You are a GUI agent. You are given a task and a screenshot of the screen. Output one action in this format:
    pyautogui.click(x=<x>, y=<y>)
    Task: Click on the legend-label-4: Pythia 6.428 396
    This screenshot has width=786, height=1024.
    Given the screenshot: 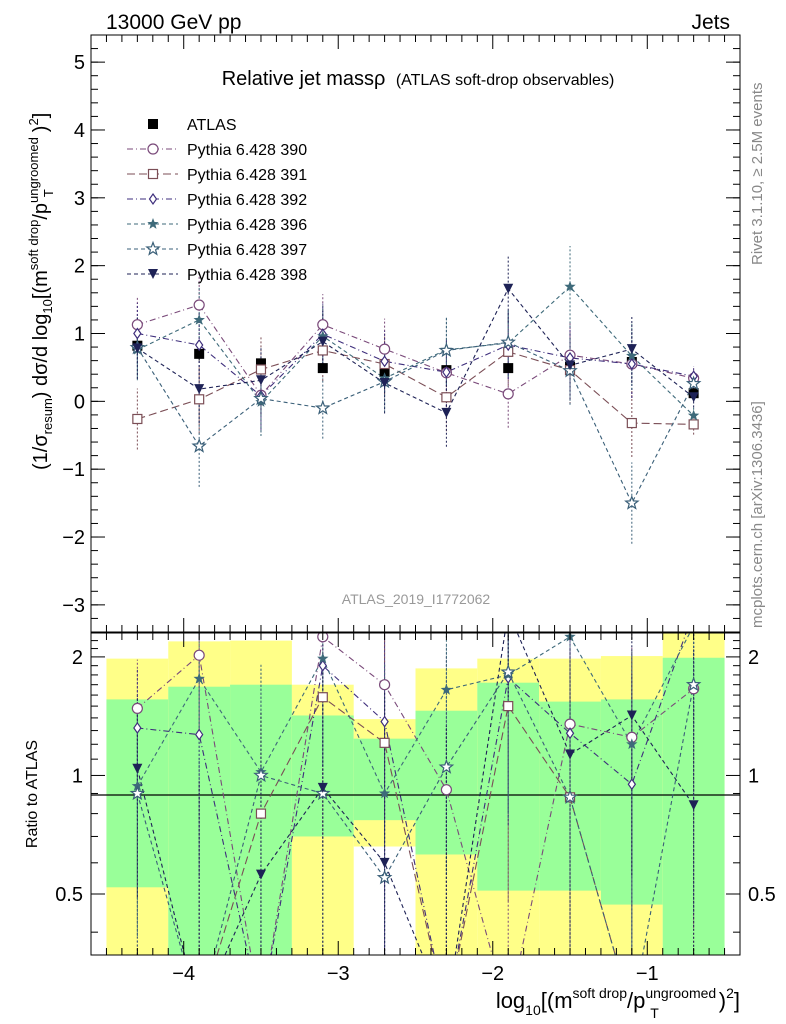 What is the action you would take?
    pyautogui.click(x=247, y=225)
    